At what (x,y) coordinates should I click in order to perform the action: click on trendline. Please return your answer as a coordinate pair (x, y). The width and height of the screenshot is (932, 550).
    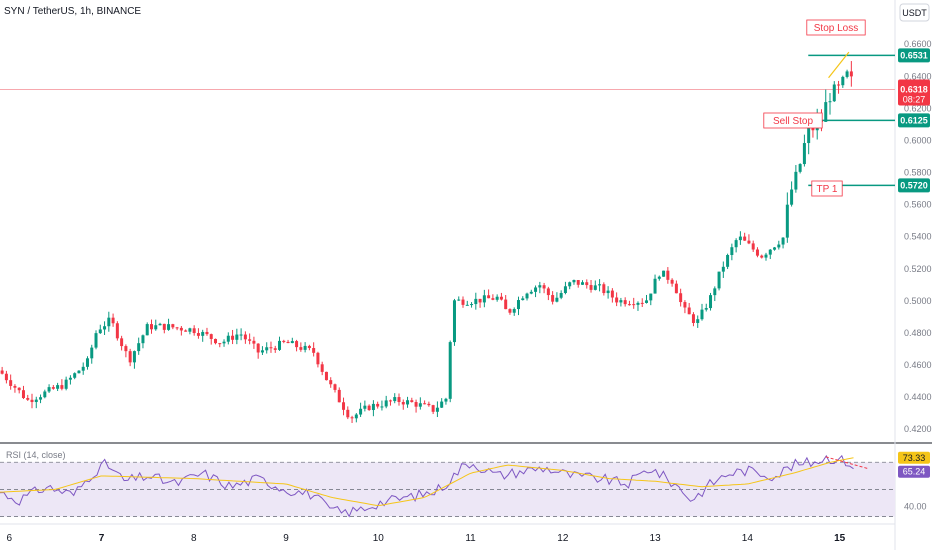
    Looking at the image, I should click on (839, 65).